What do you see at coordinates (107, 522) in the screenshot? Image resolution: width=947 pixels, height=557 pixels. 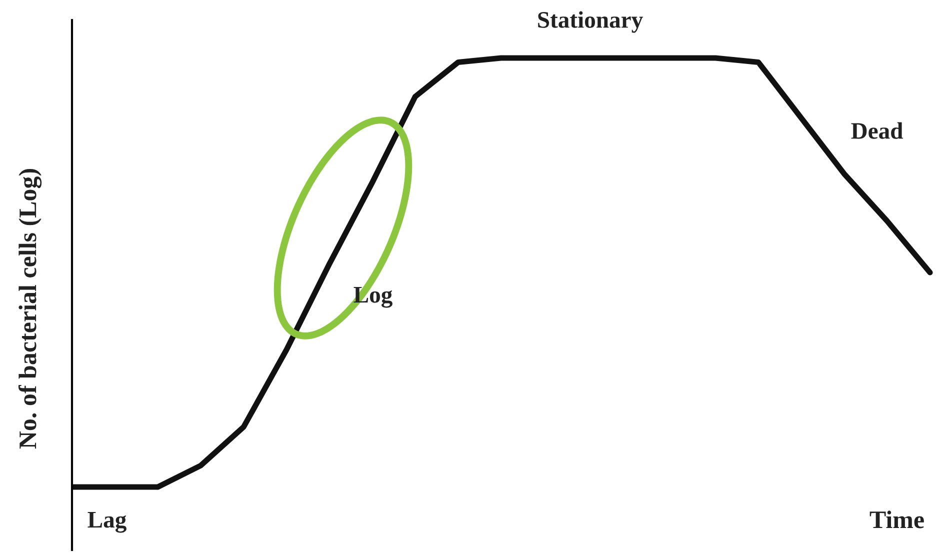 I see `text: Lag` at bounding box center [107, 522].